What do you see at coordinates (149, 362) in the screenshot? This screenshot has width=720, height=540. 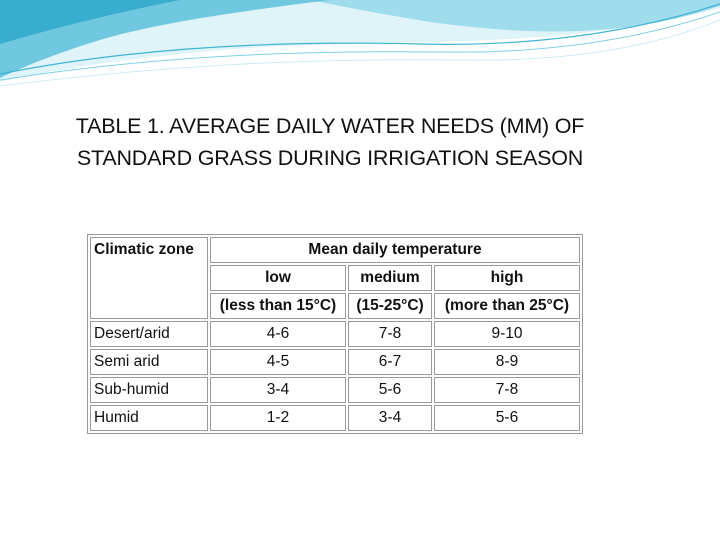 I see `zone-cell: Semi arid` at bounding box center [149, 362].